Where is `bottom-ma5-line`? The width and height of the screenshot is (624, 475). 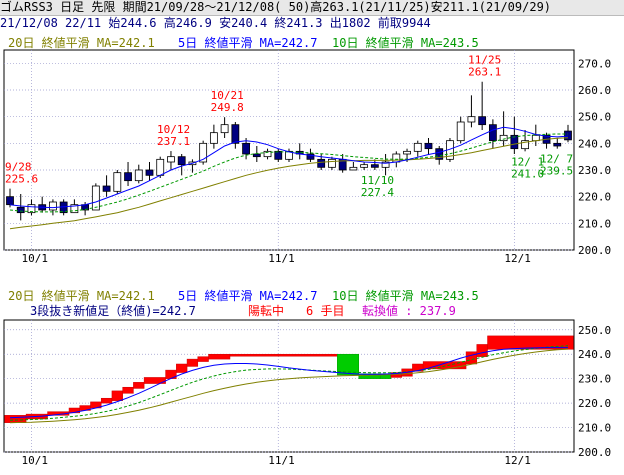 bottom-ma5-line is located at coordinates (288, 383).